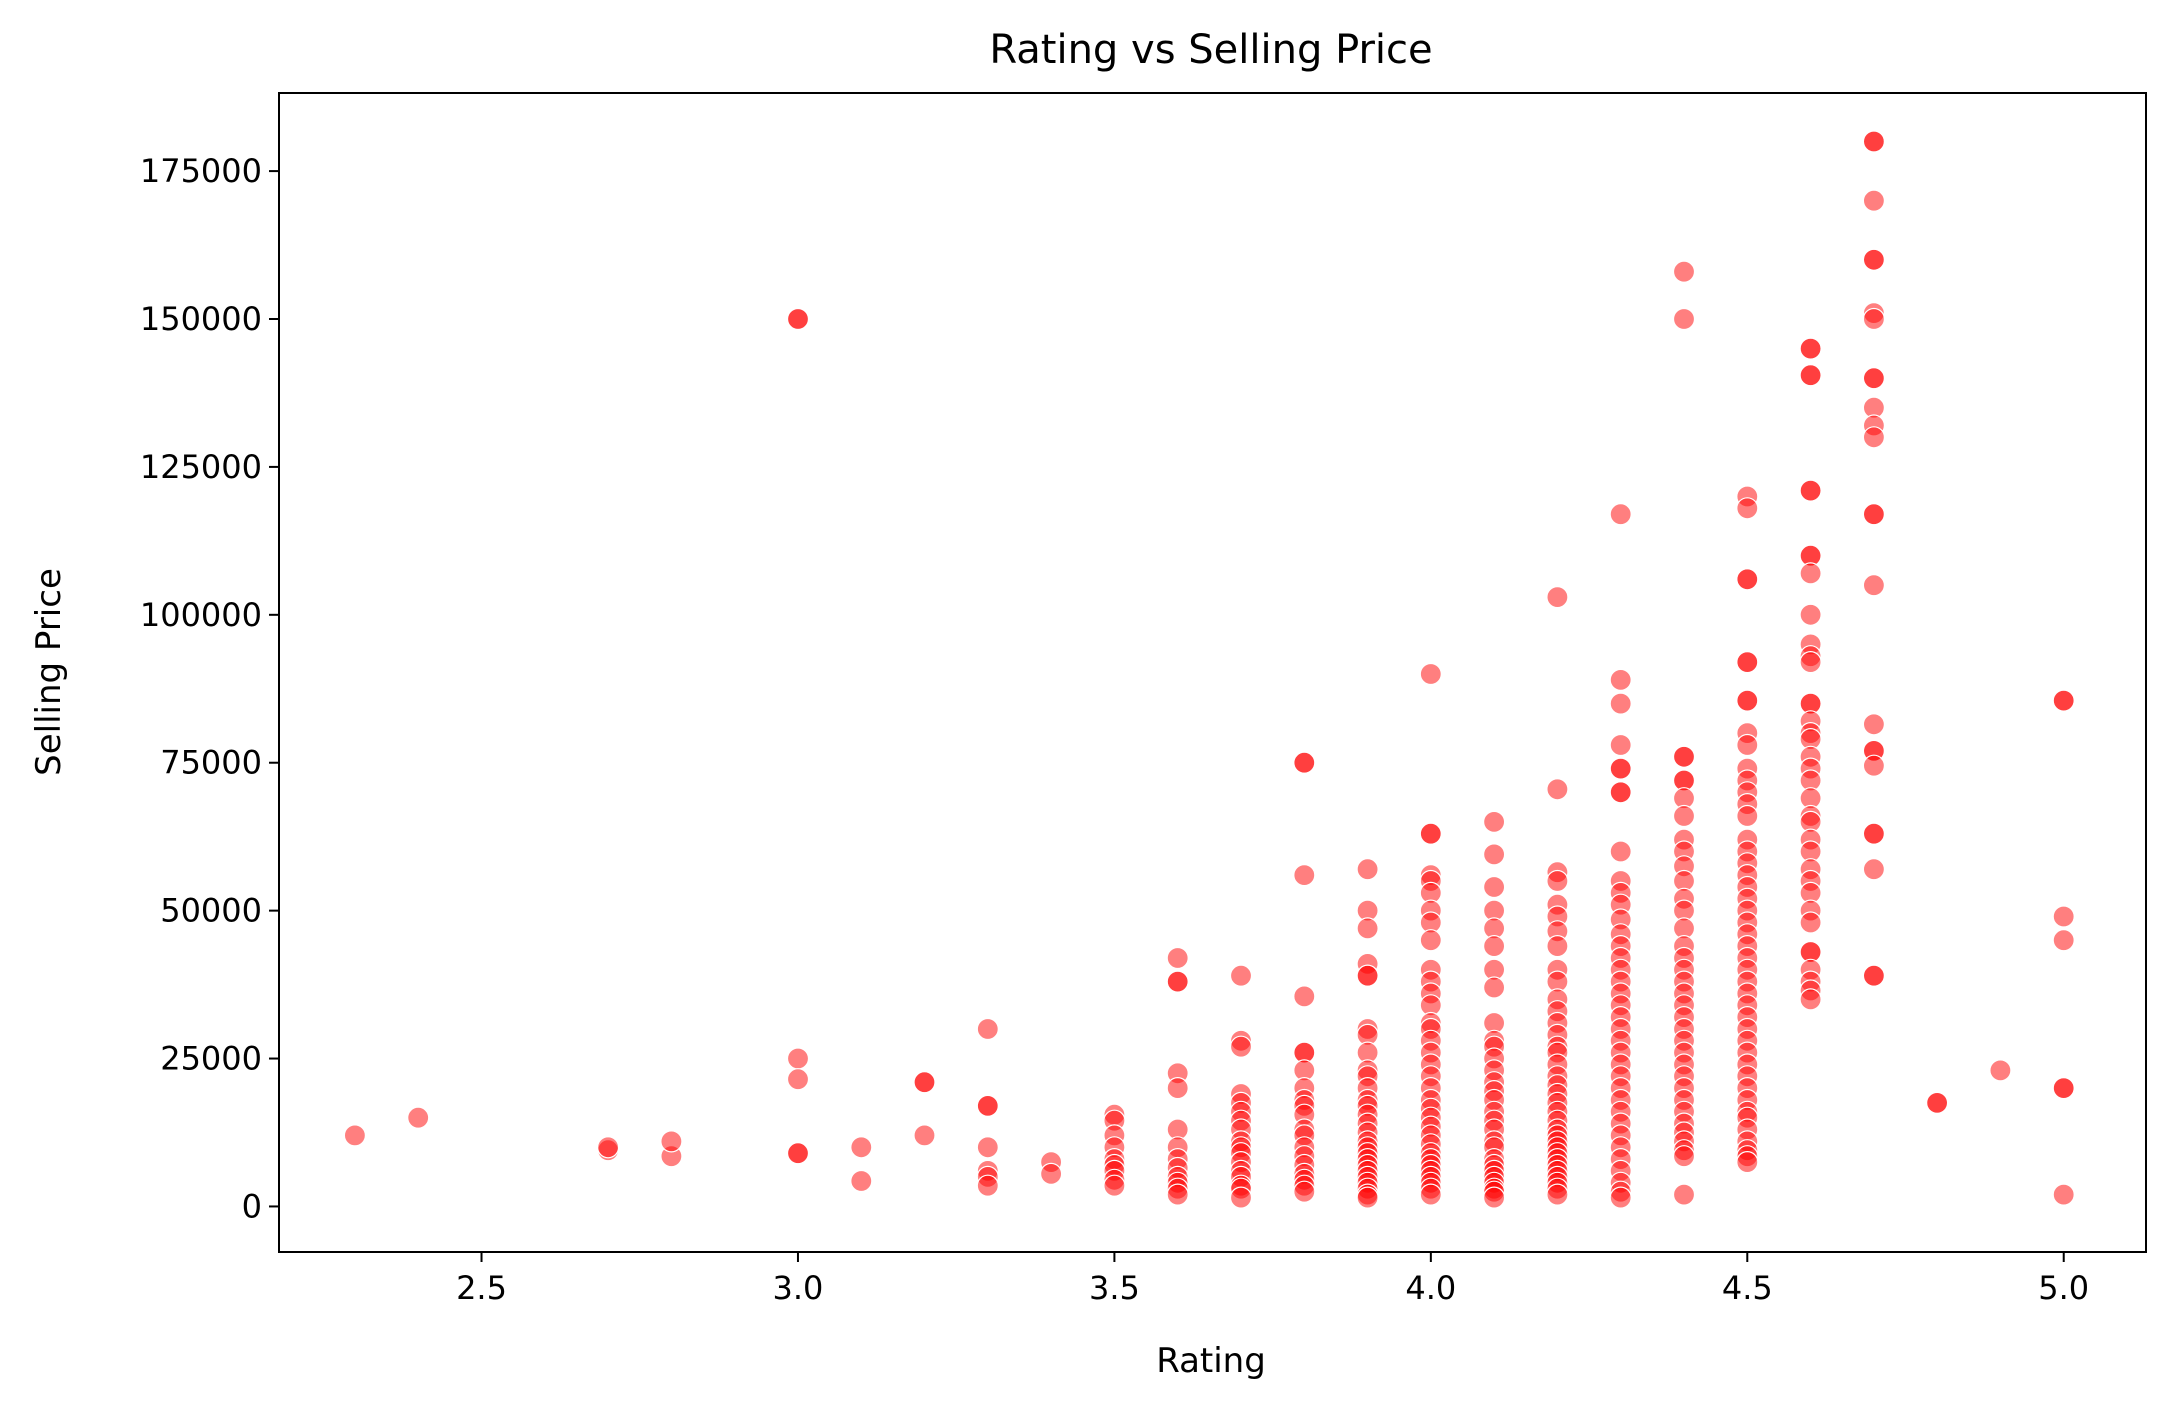 This screenshot has width=2166, height=1407. Describe the element at coordinates (201, 171) in the screenshot. I see `y-tick-label: 175000` at that location.